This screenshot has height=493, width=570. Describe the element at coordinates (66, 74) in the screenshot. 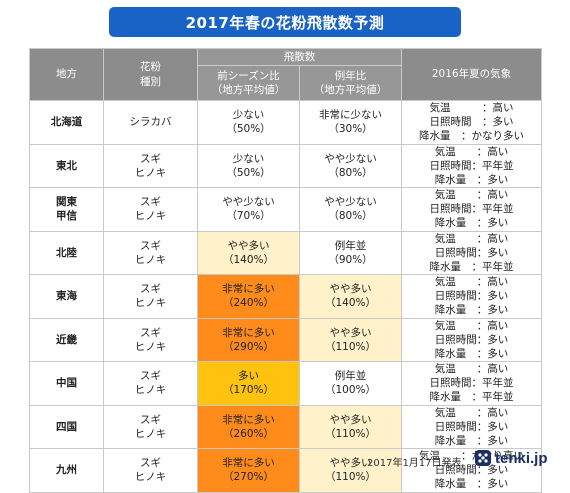

I see `header-region: 地方` at that location.